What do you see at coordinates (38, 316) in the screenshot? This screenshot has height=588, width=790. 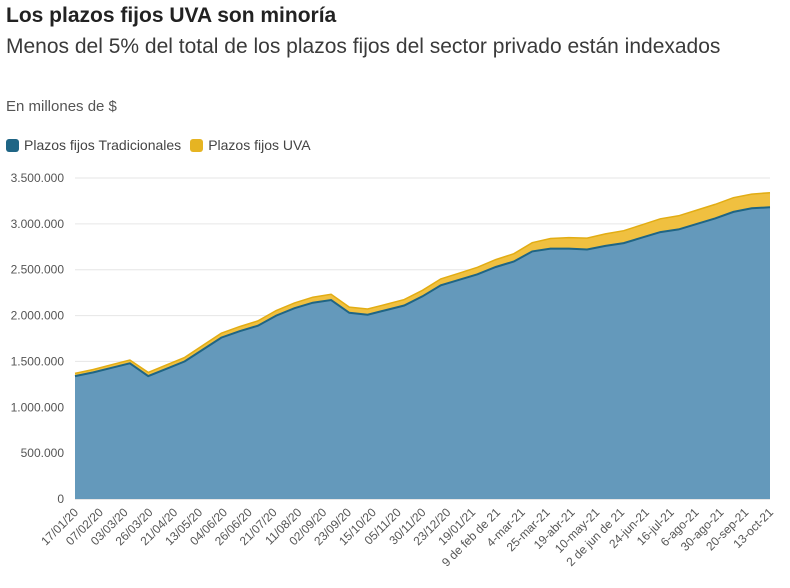 I see `y-tick-label: 2.000.000` at bounding box center [38, 316].